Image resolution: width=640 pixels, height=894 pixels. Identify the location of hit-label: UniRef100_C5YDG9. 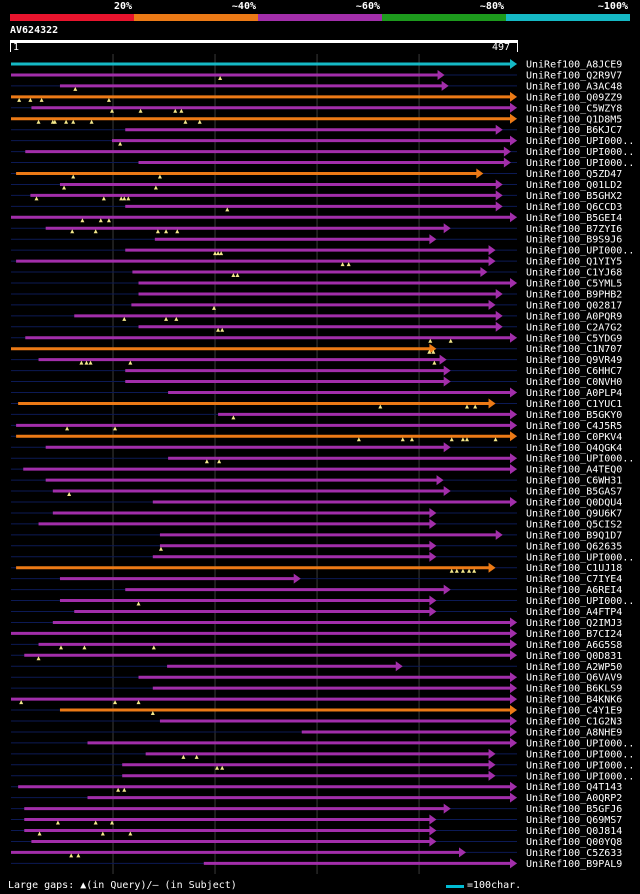
(574, 338).